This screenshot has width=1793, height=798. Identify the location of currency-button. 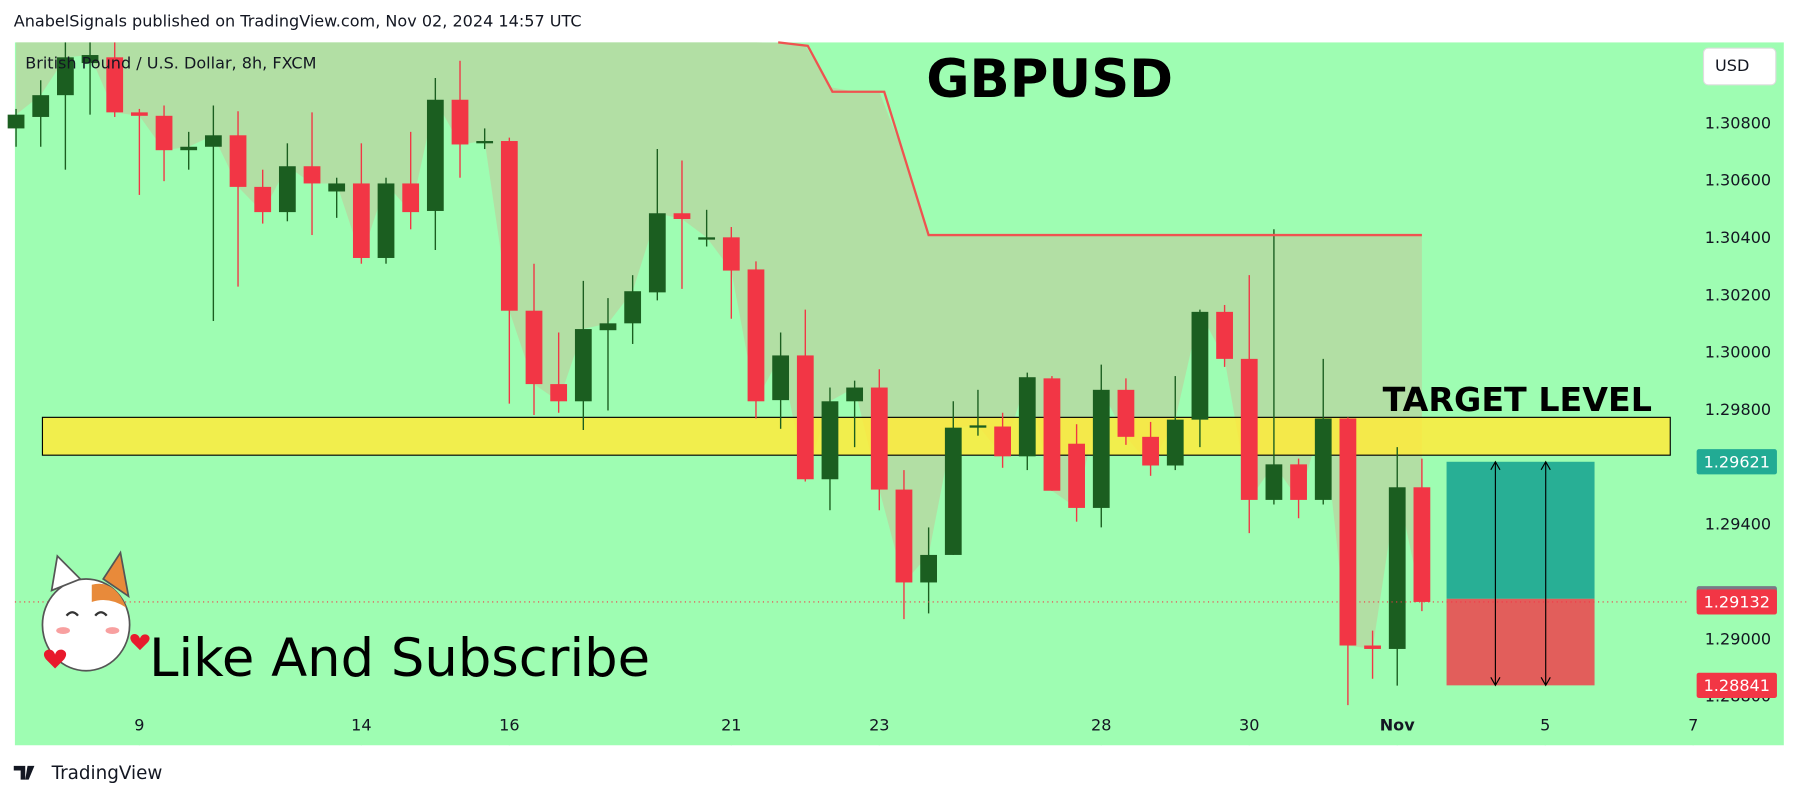
(1739, 66).